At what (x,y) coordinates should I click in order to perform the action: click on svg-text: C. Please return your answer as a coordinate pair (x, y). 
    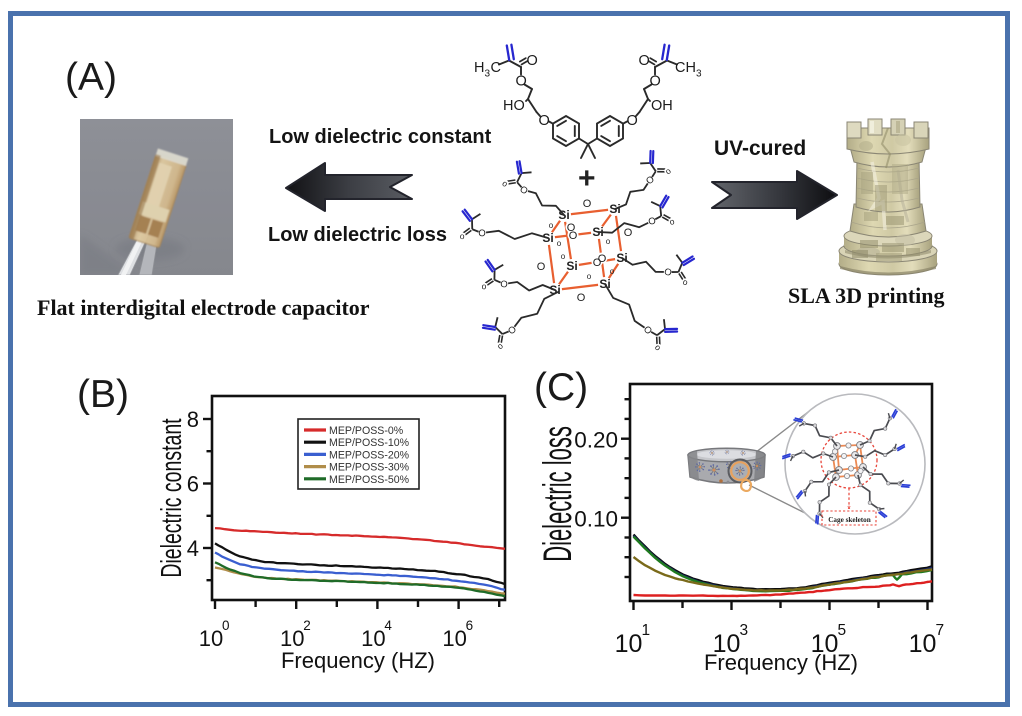
    Looking at the image, I should click on (496, 68).